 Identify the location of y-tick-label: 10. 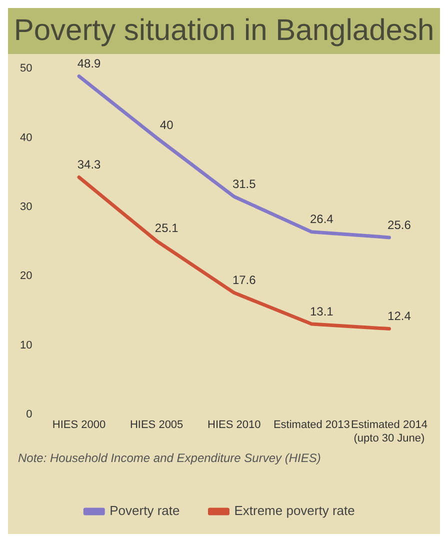
(26, 345).